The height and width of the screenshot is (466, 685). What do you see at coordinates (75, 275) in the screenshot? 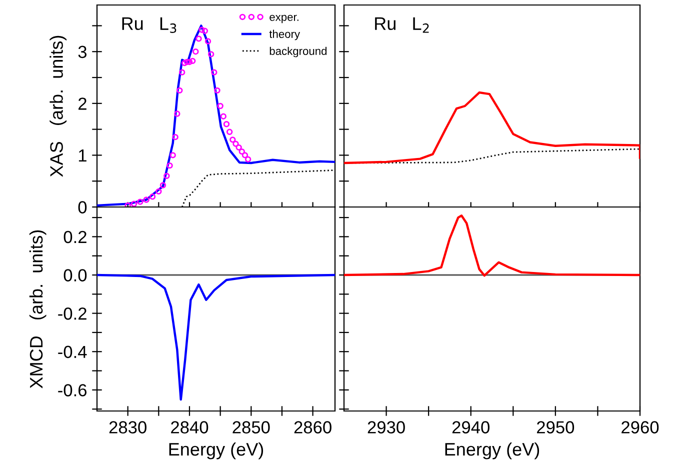
I see `y-tick-label: 0.0` at bounding box center [75, 275].